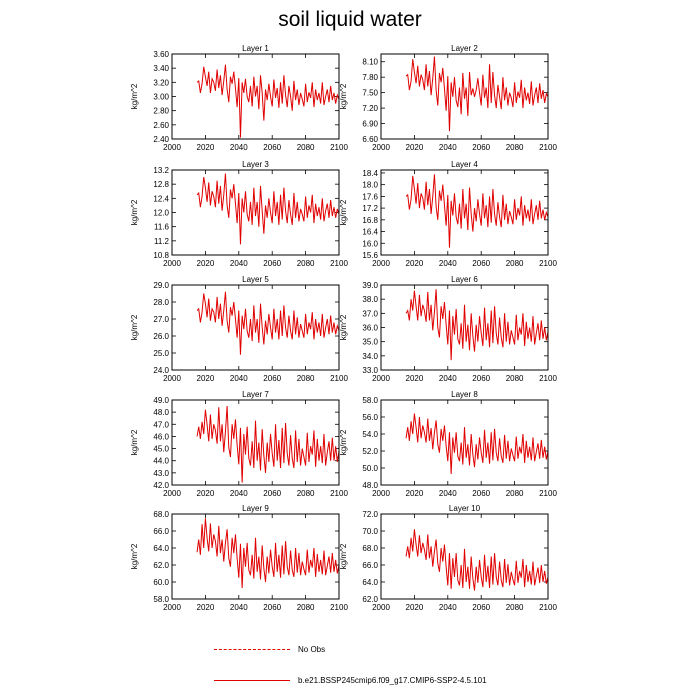 The height and width of the screenshot is (700, 700). Describe the element at coordinates (370, 124) in the screenshot. I see `layer2-ytick-label: 6.90` at that location.